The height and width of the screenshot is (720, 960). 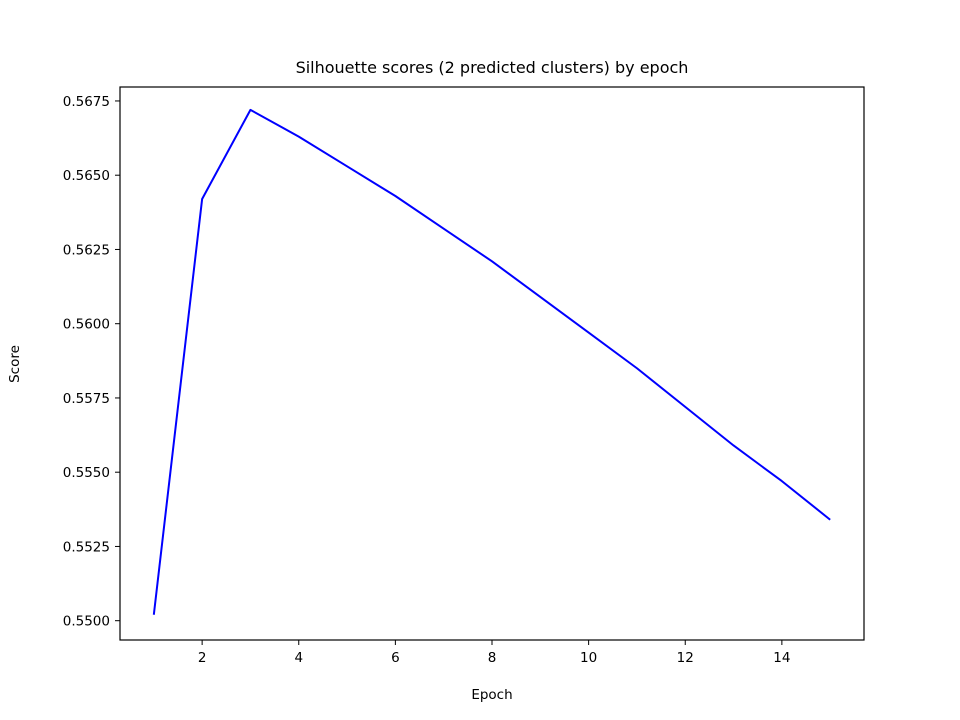 What do you see at coordinates (588, 658) in the screenshot?
I see `x-tick-label: 10` at bounding box center [588, 658].